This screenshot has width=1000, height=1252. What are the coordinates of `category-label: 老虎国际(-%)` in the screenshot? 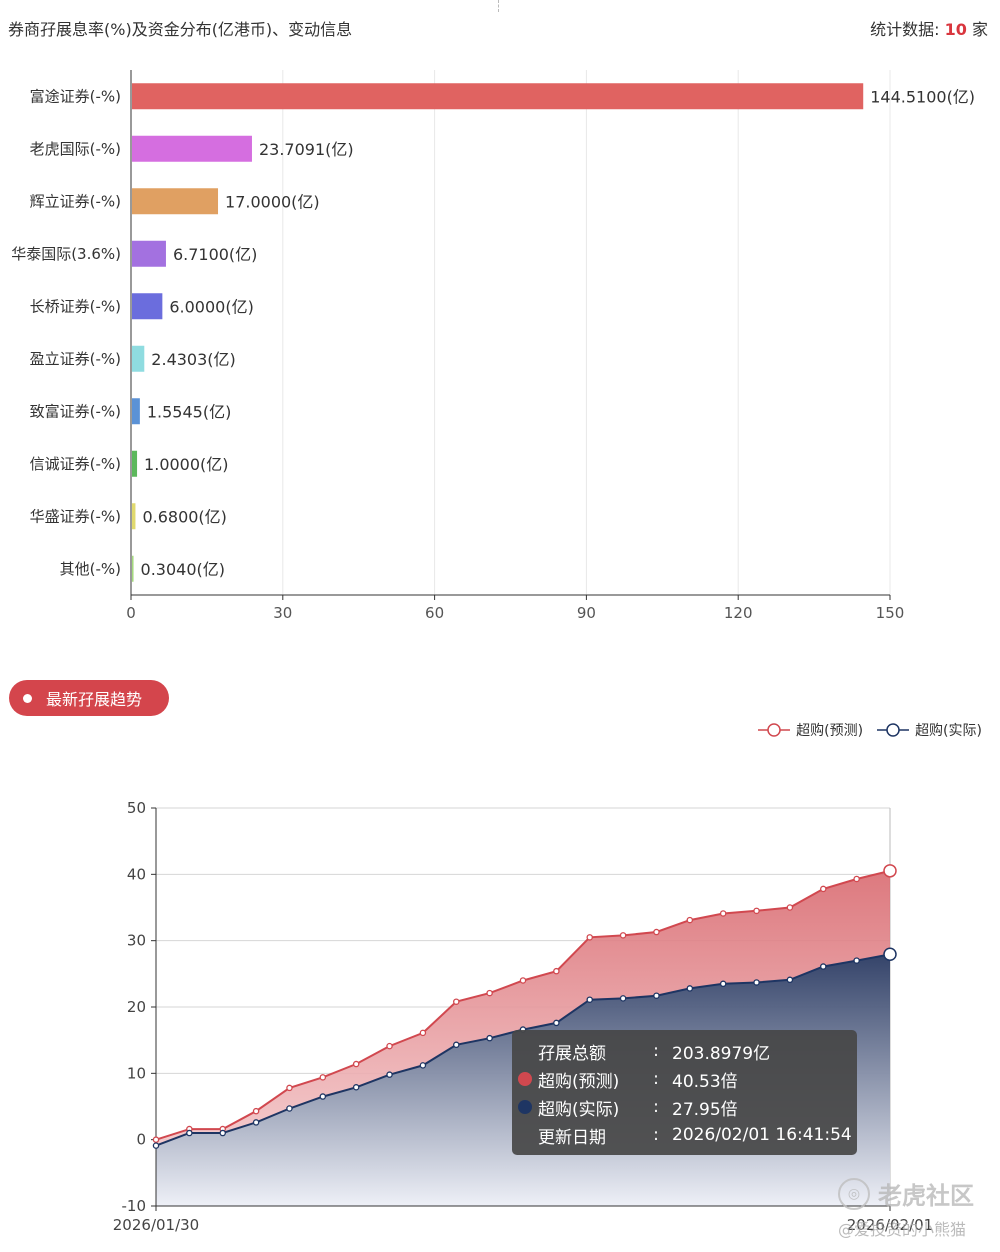 It's located at (75, 149).